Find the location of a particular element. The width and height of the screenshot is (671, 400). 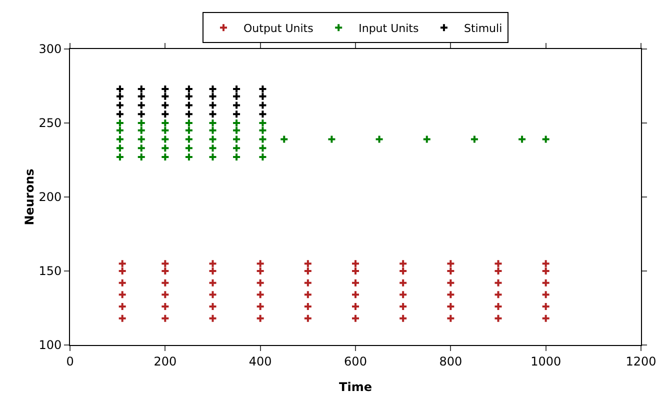

x-axis-title: Time is located at coordinates (355, 387).